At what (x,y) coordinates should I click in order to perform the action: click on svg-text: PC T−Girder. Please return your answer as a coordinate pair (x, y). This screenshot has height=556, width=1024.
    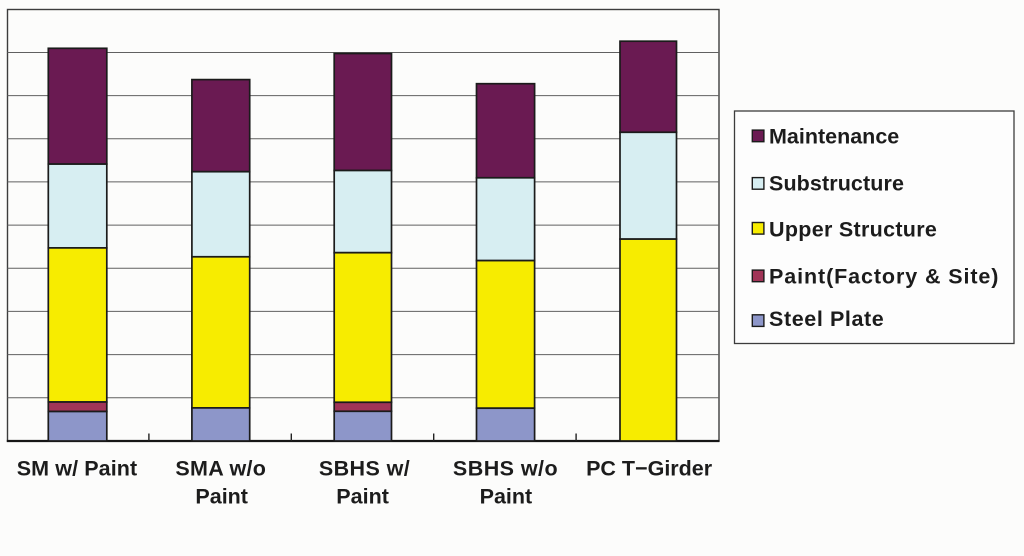
    Looking at the image, I should click on (649, 469).